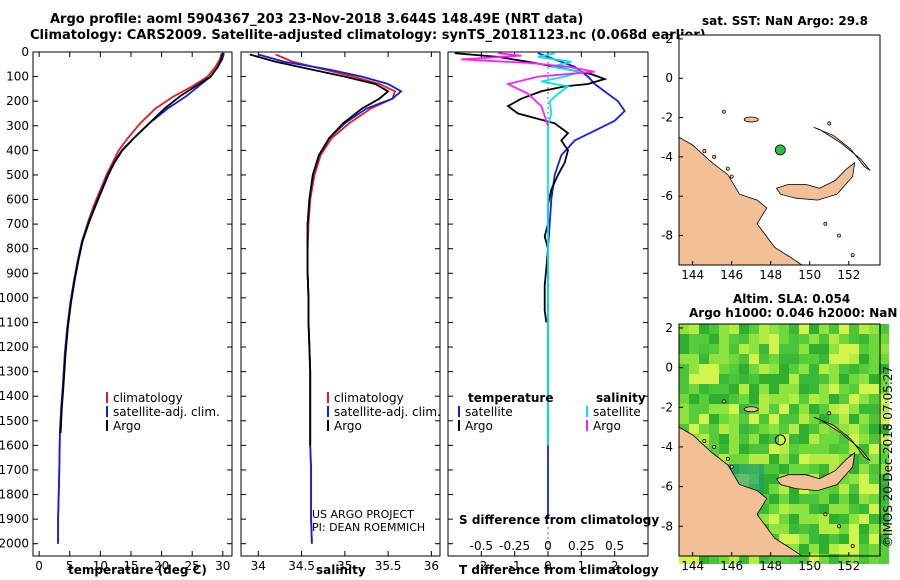 Image resolution: width=900 pixels, height=580 pixels. Describe the element at coordinates (17, 200) in the screenshot. I see `y-tick-label: 600` at that location.